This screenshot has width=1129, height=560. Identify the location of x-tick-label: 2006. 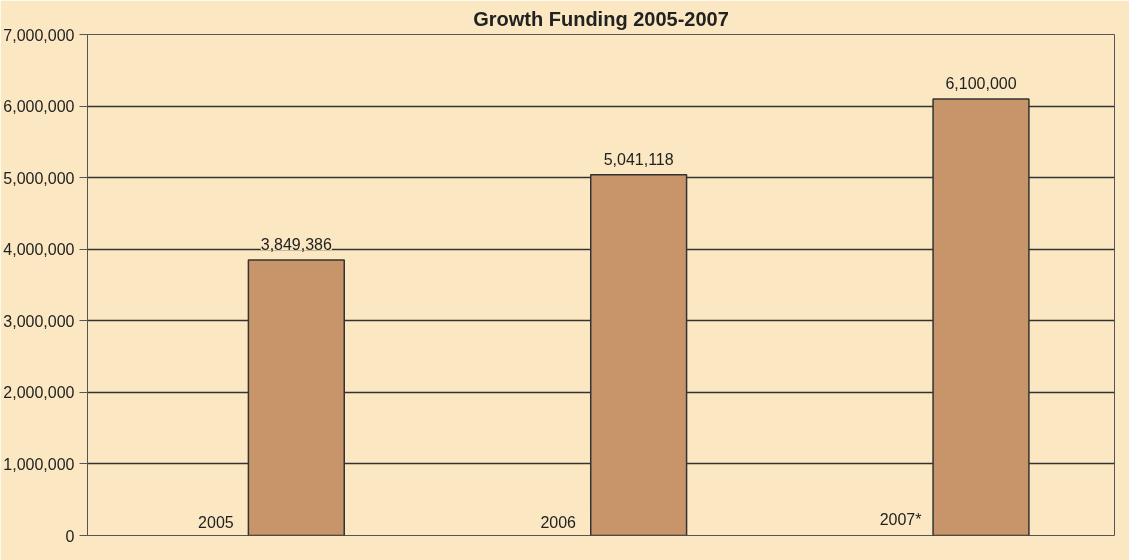
(558, 522).